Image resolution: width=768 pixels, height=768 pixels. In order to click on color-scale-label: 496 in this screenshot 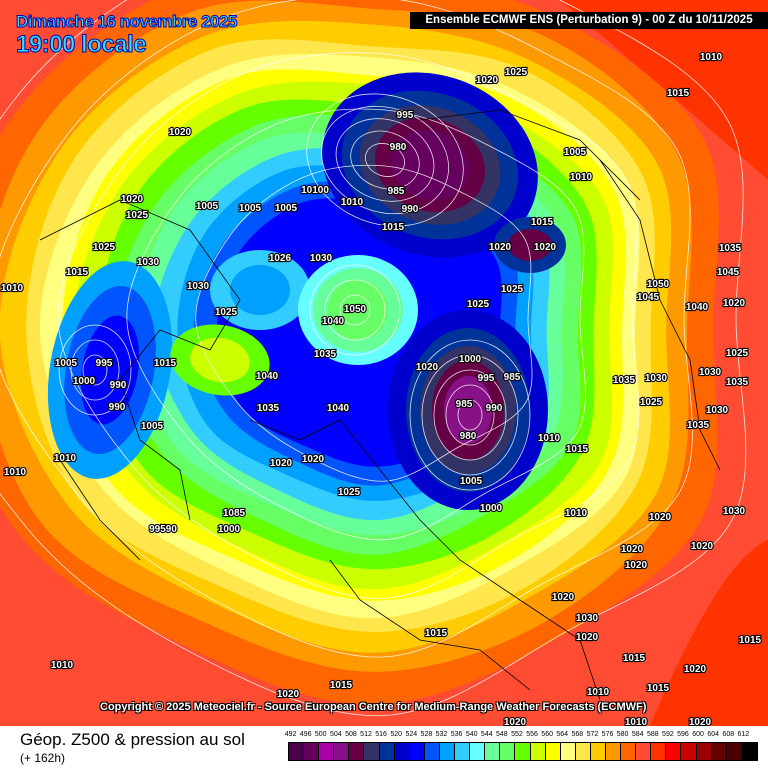, I will do `click(305, 734)`.